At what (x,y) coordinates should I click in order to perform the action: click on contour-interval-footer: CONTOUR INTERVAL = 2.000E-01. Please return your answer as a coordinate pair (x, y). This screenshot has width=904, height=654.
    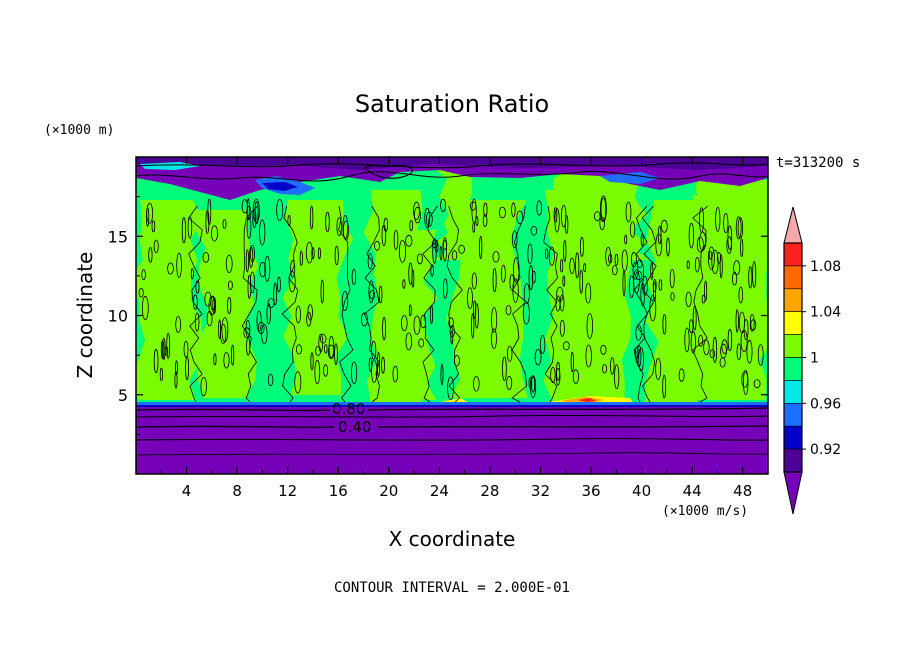
    Looking at the image, I should click on (452, 588).